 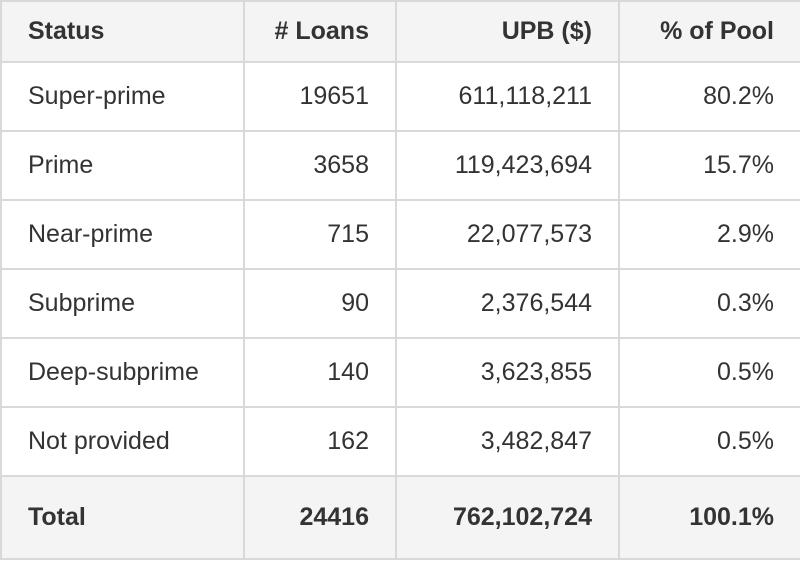 I want to click on cell-pct-of-pool: 0.3%, so click(x=709, y=303).